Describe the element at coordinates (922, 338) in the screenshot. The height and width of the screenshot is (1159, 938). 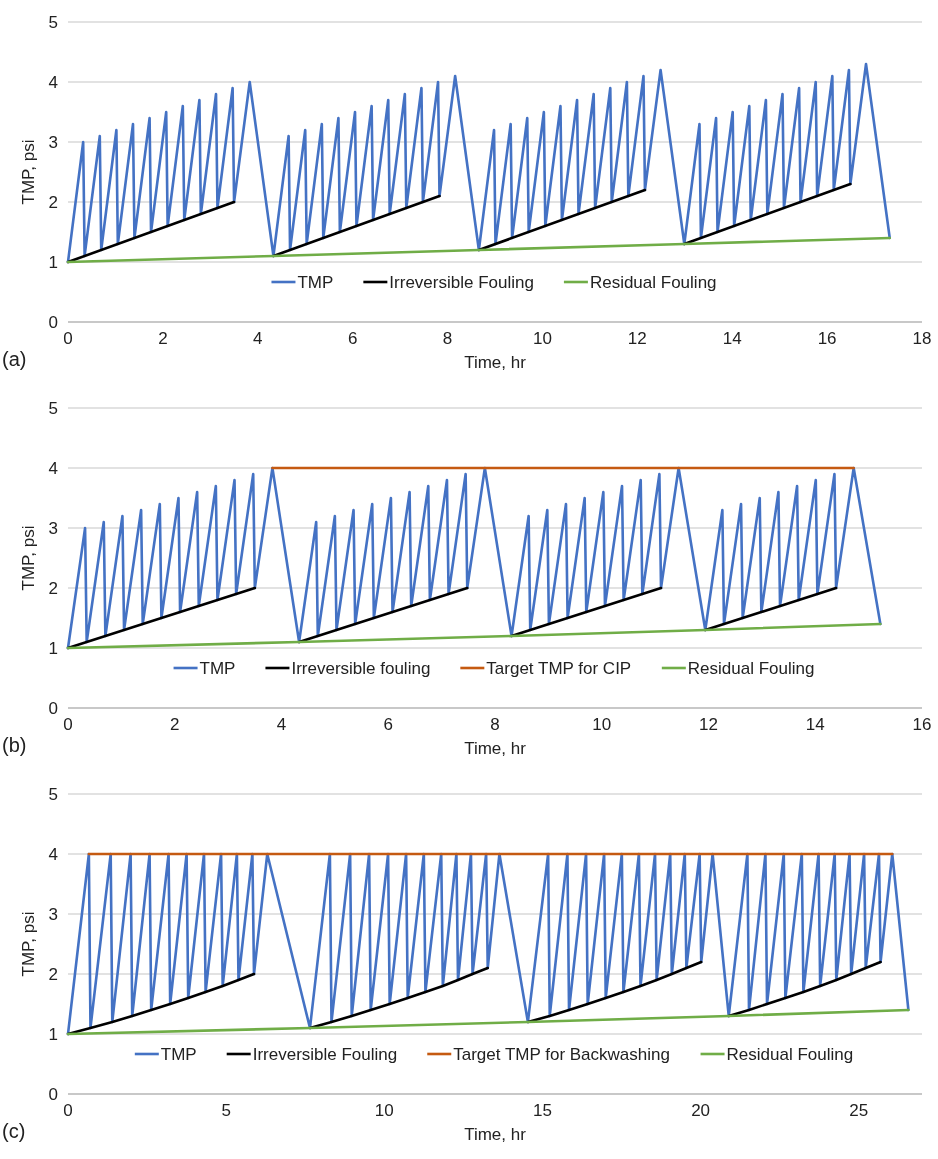
I see `x-tick-label: 18` at that location.